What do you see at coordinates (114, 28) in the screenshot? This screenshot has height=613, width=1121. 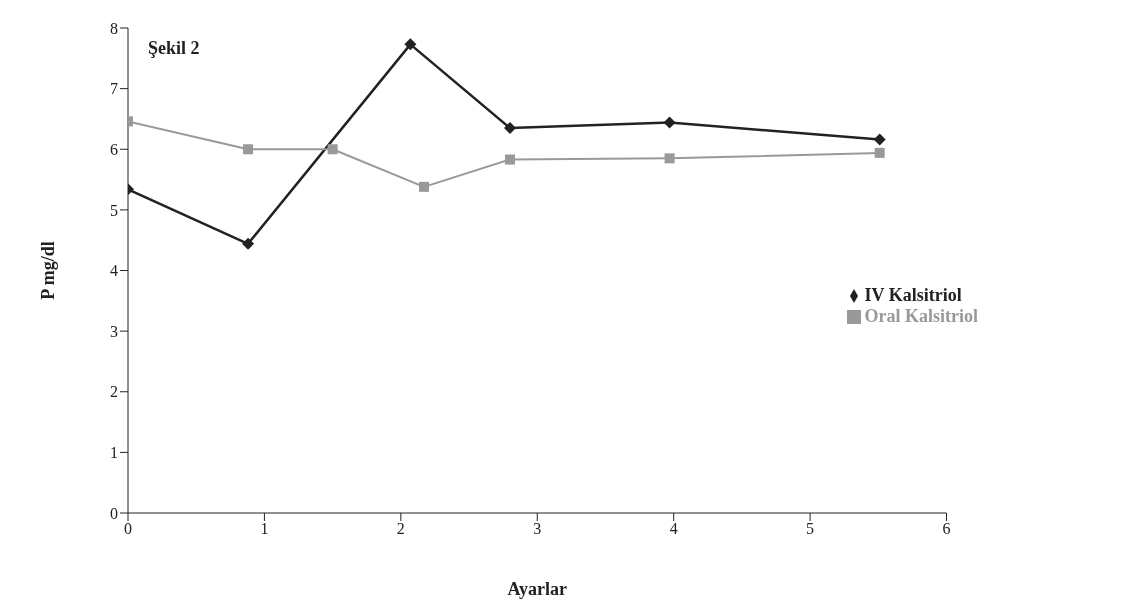 I see `y-tick-label: 8` at bounding box center [114, 28].